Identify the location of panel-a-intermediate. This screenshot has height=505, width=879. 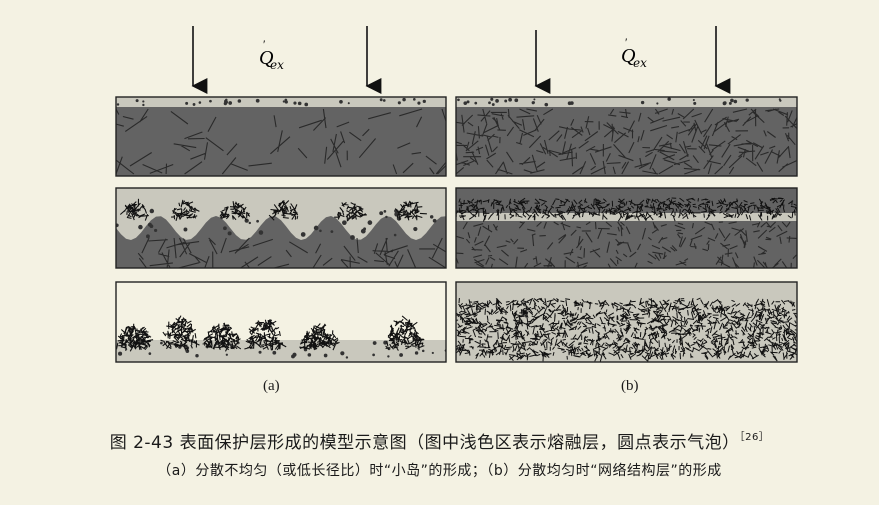
(281, 228).